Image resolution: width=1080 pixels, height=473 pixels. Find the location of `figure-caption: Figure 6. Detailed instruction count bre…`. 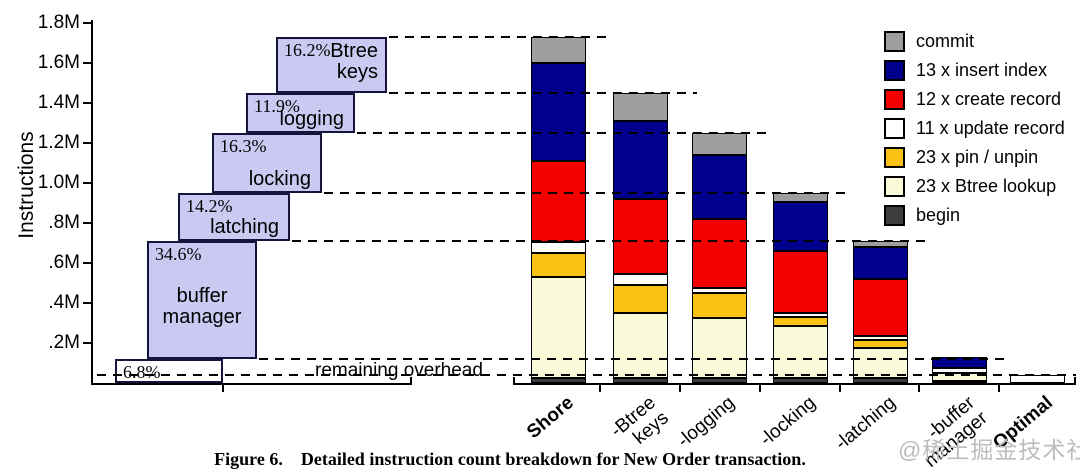

figure-caption: Figure 6. Detailed instruction count bre… is located at coordinates (510, 459).